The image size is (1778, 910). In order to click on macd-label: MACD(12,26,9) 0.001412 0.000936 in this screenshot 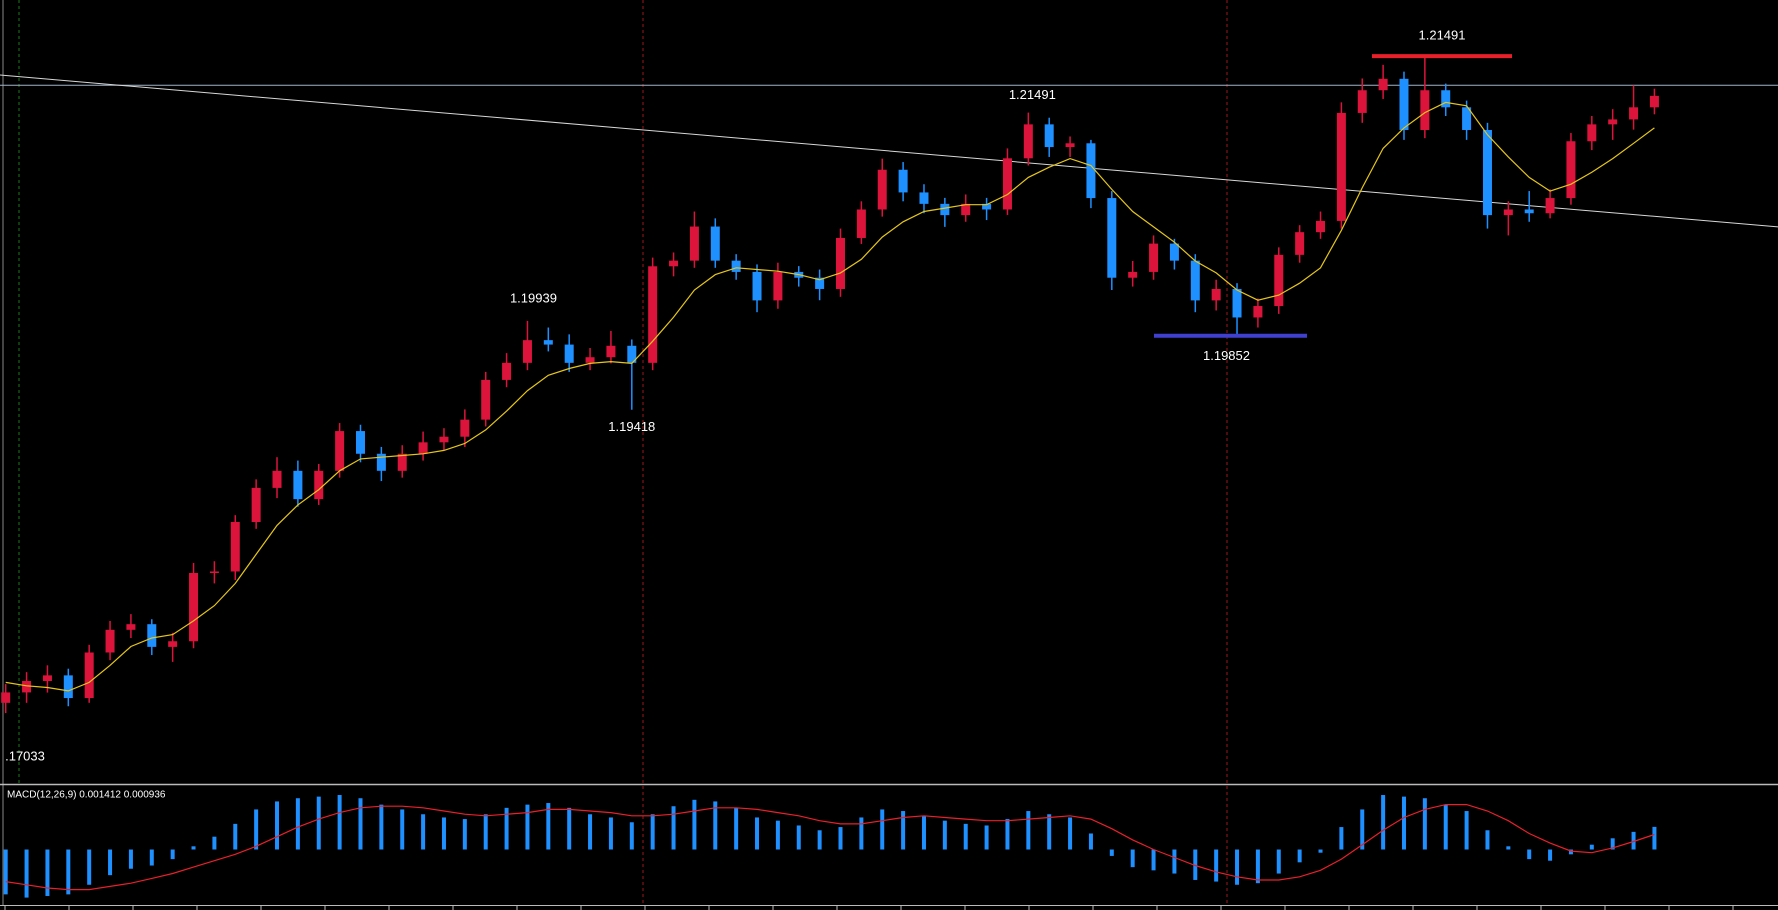, I will do `click(86, 795)`.